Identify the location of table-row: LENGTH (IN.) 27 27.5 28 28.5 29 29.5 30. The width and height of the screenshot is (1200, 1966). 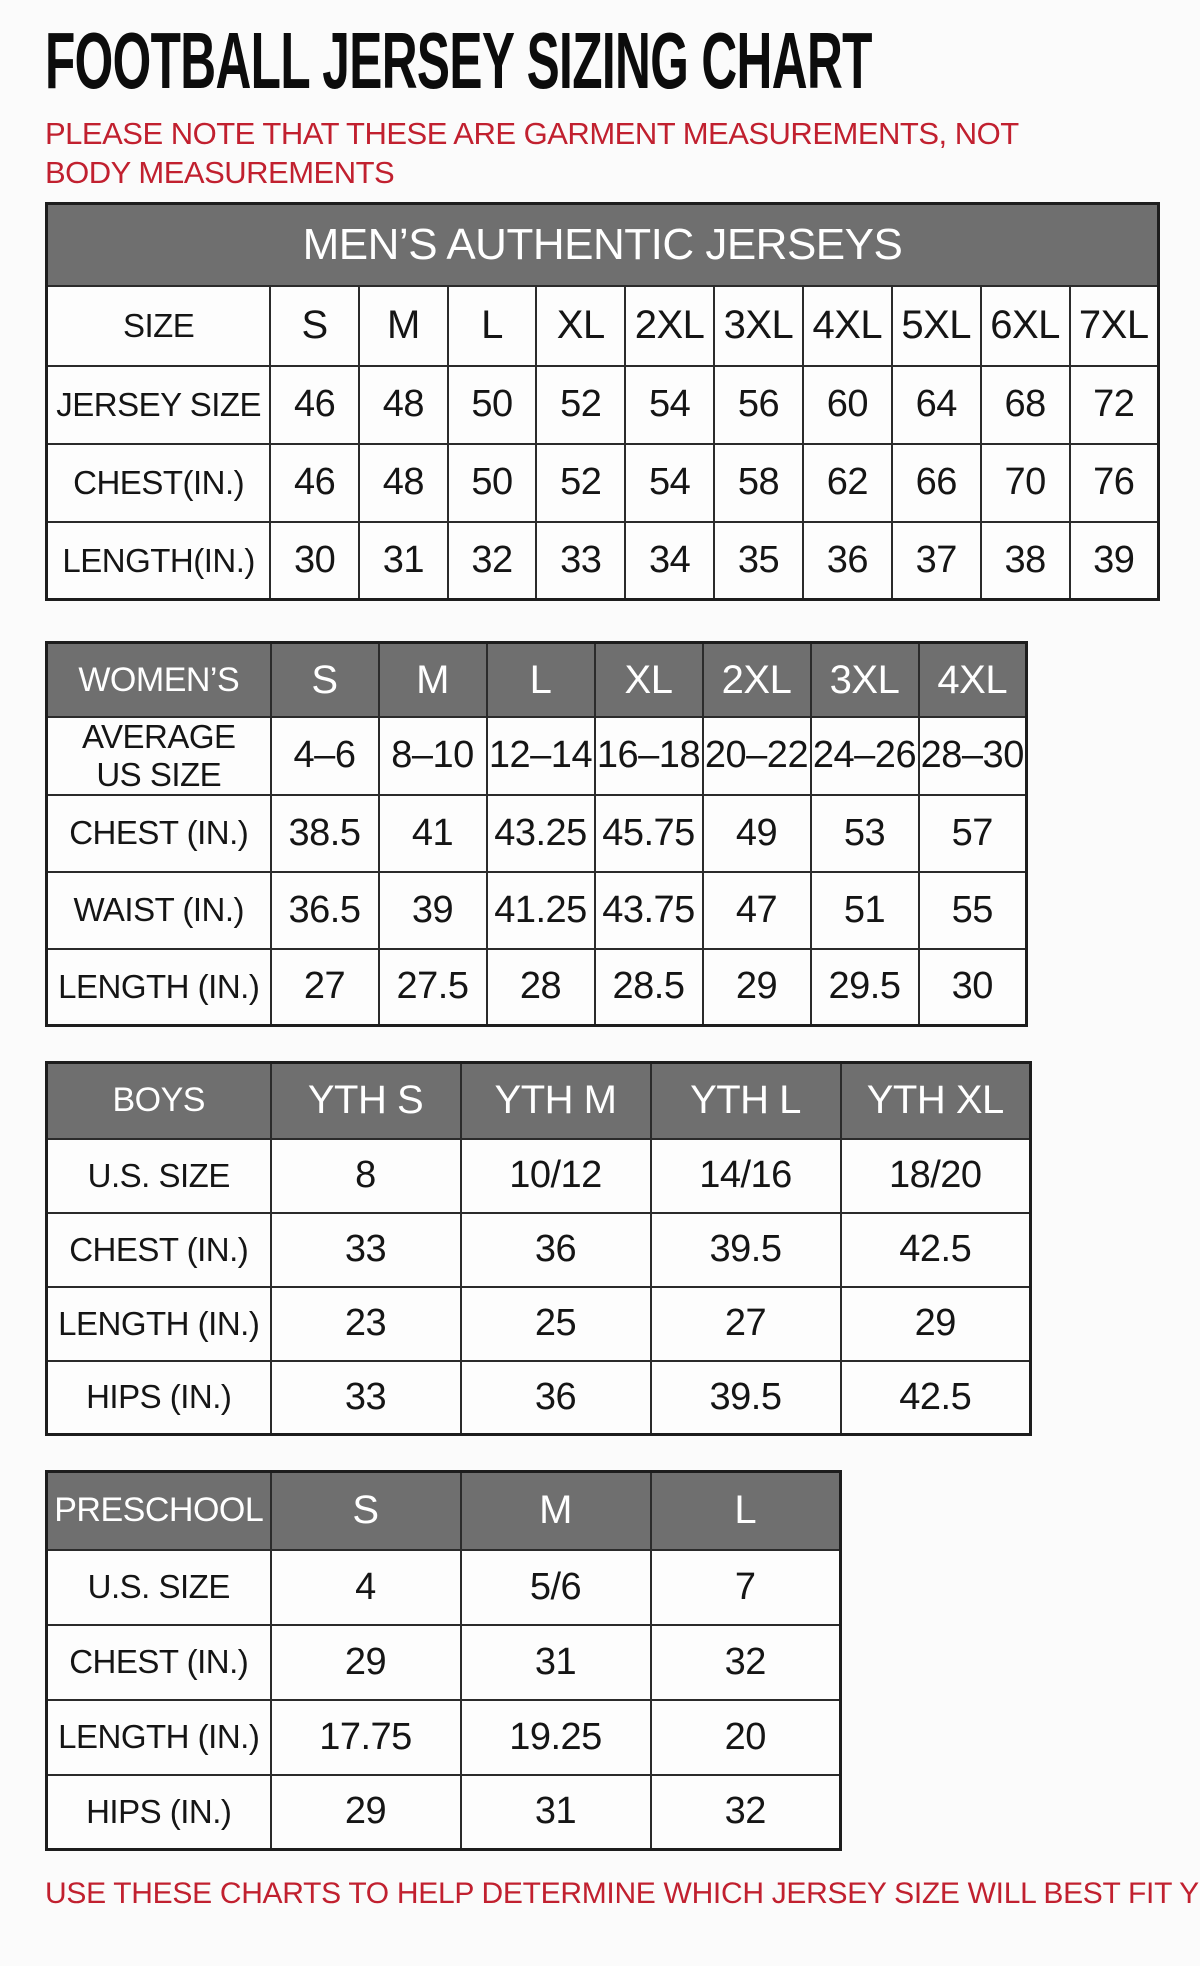
(536, 987).